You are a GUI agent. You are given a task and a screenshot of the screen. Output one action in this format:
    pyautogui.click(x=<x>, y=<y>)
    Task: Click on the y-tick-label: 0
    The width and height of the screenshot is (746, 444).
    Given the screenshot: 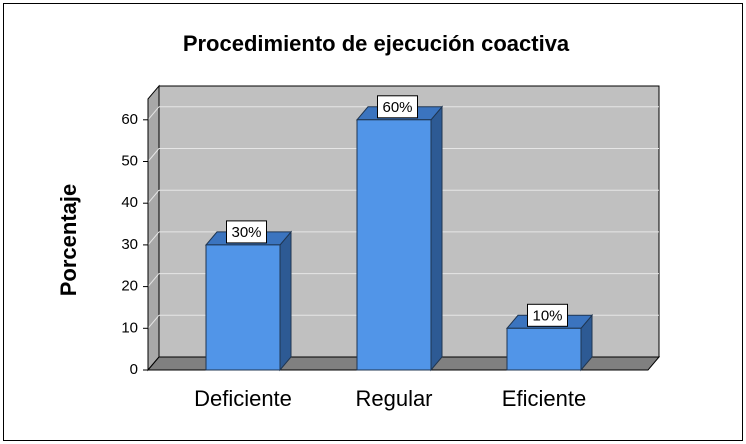 What is the action you would take?
    pyautogui.click(x=134, y=369)
    